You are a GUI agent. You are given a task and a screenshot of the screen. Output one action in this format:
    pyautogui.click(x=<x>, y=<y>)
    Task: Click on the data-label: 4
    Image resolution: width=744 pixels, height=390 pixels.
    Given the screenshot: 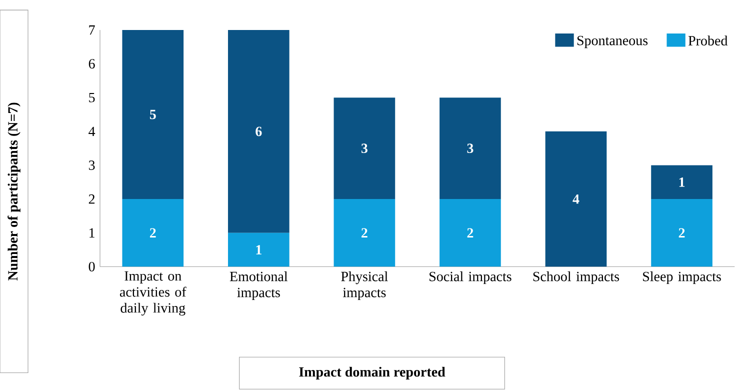 What is the action you would take?
    pyautogui.click(x=576, y=199)
    